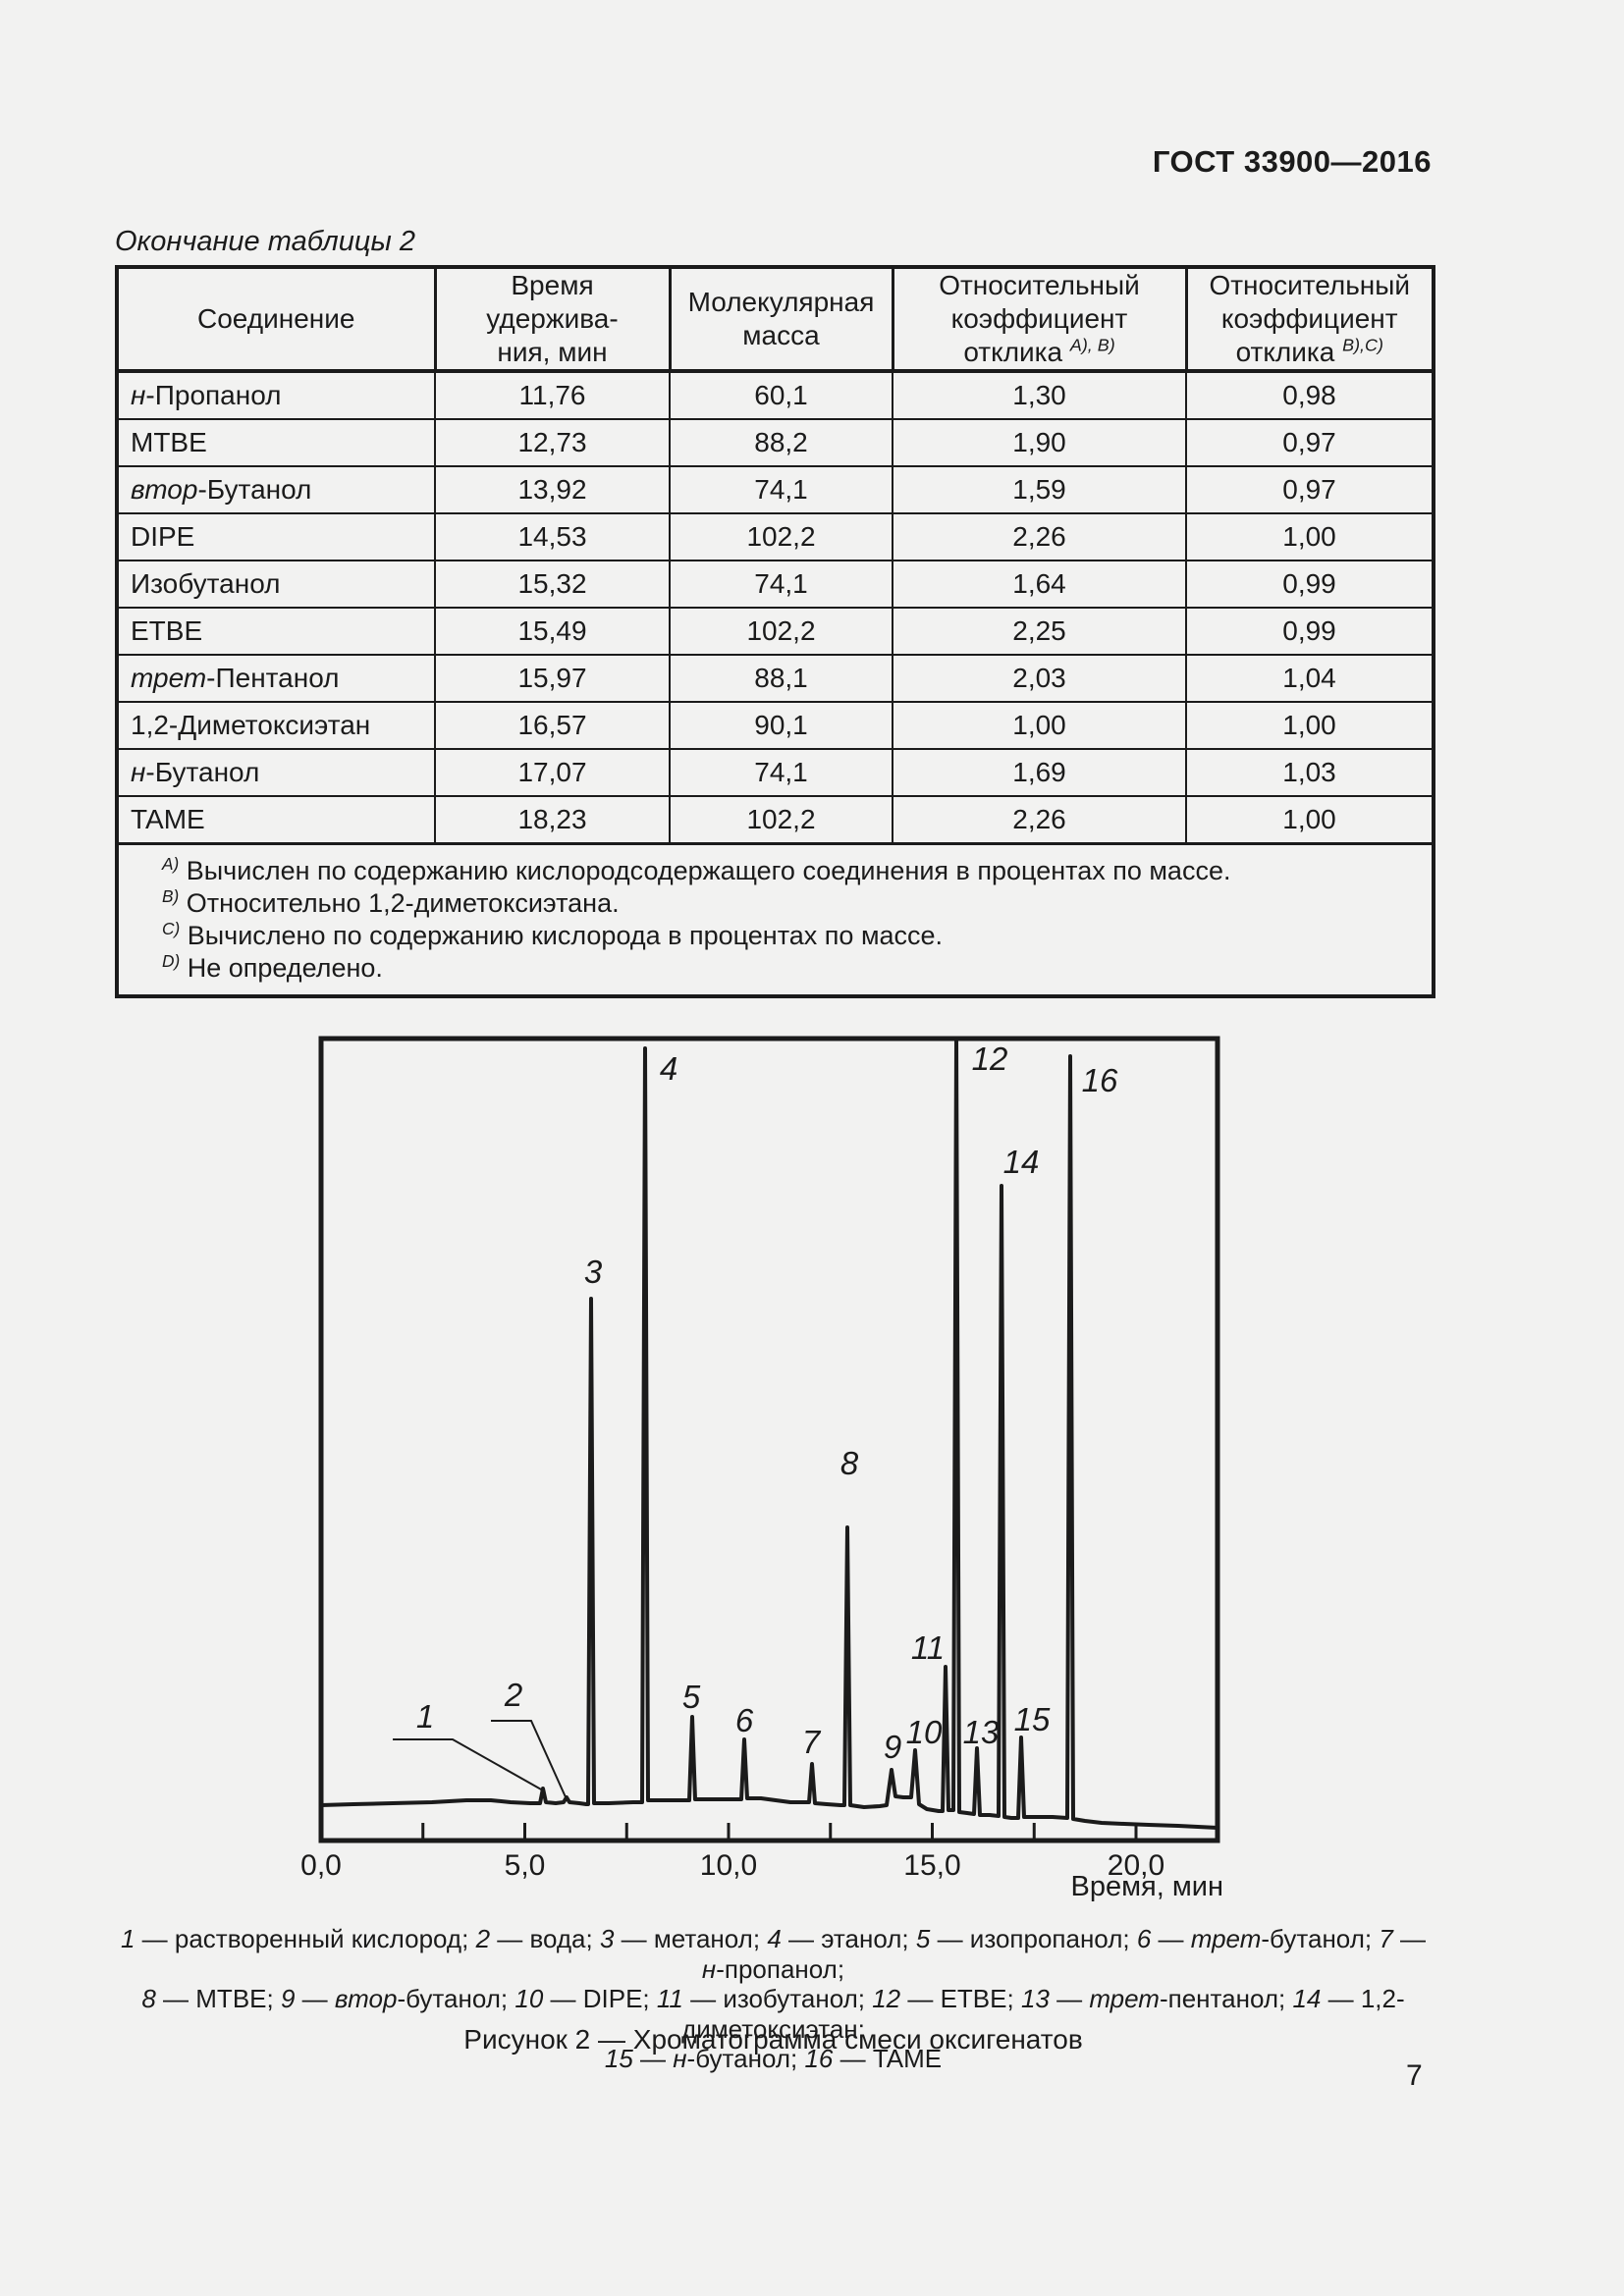 Image resolution: width=1624 pixels, height=2296 pixels. I want to click on table-row: н-Пропанол 11,76 60,1 1,30 0,98, so click(775, 395).